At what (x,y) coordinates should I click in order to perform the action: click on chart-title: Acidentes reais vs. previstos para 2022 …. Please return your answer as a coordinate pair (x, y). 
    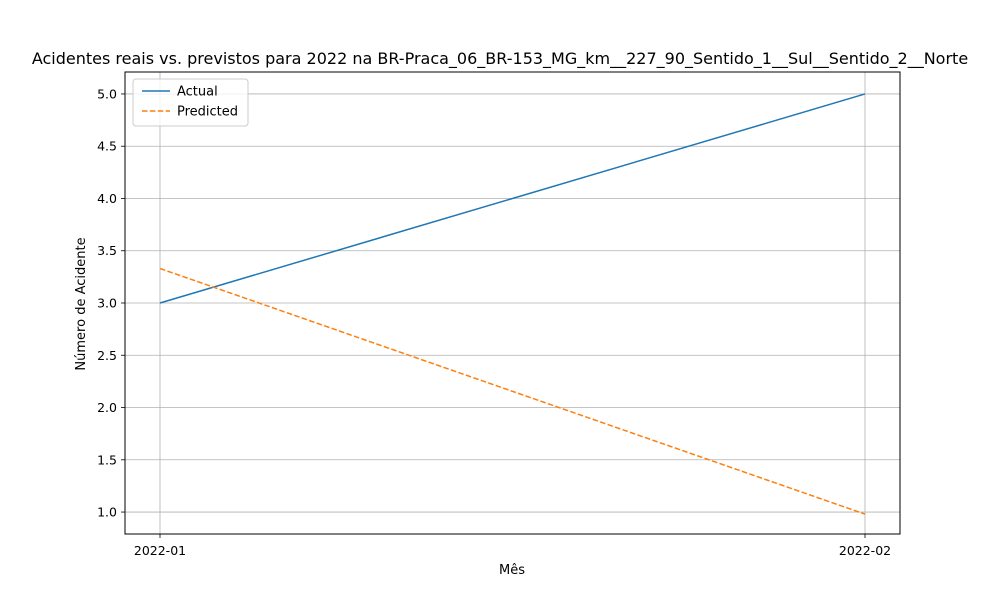
    Looking at the image, I should click on (500, 59).